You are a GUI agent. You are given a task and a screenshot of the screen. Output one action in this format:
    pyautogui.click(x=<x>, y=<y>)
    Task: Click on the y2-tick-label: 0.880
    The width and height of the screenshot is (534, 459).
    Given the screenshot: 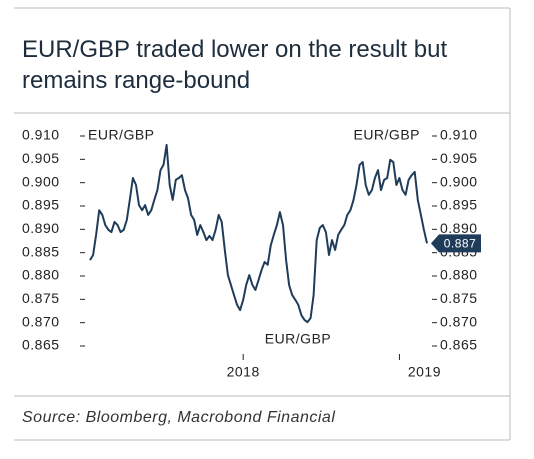 What is the action you would take?
    pyautogui.click(x=459, y=275)
    